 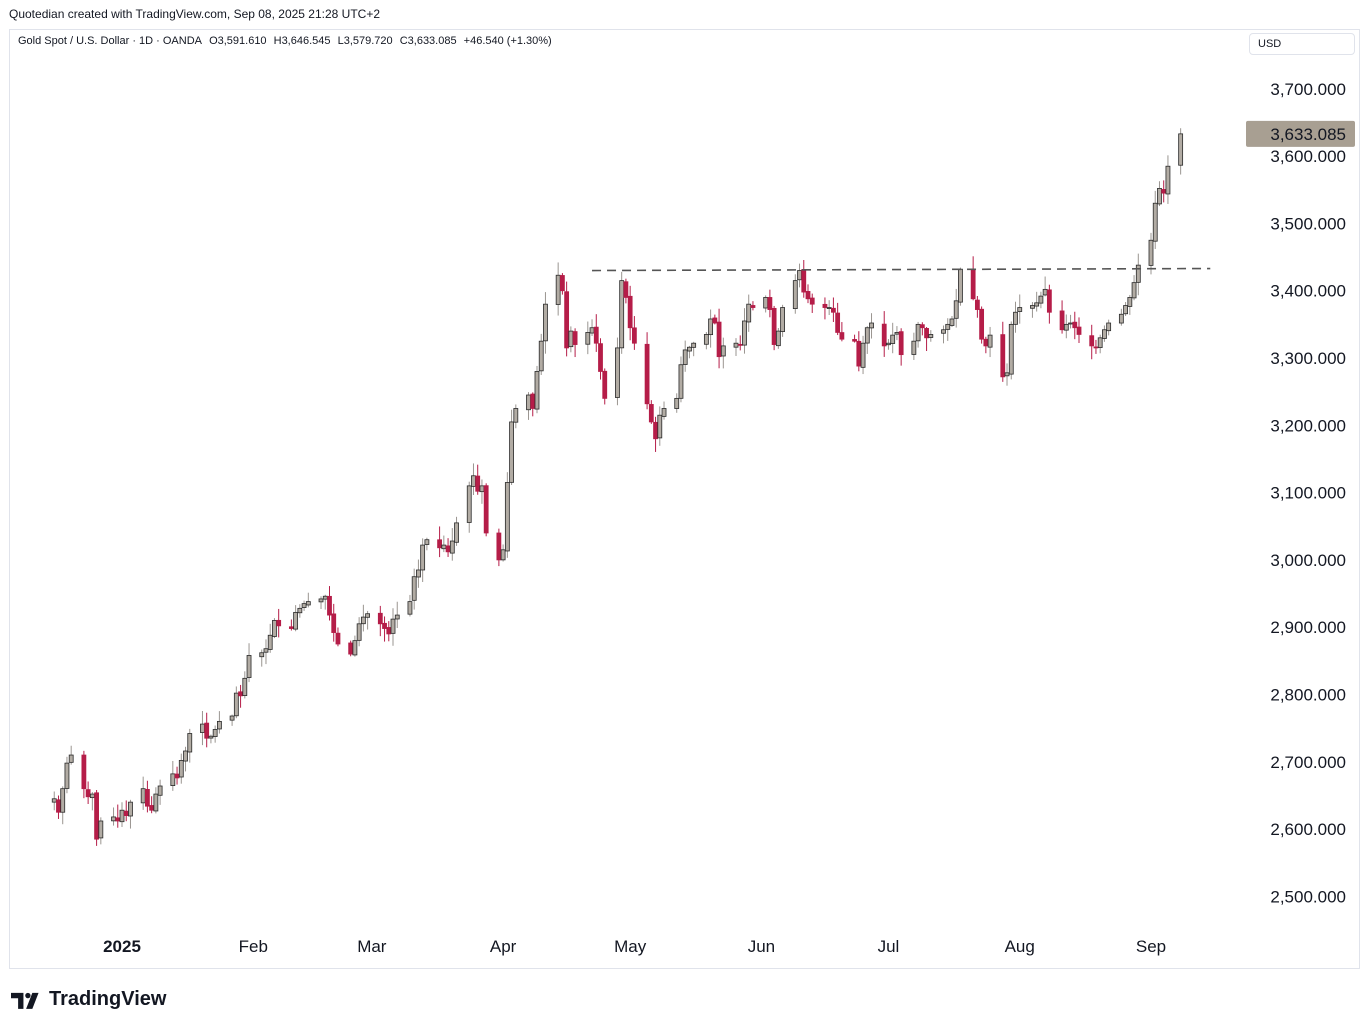 I want to click on y-tick-label: 3,500.000, so click(x=1308, y=223).